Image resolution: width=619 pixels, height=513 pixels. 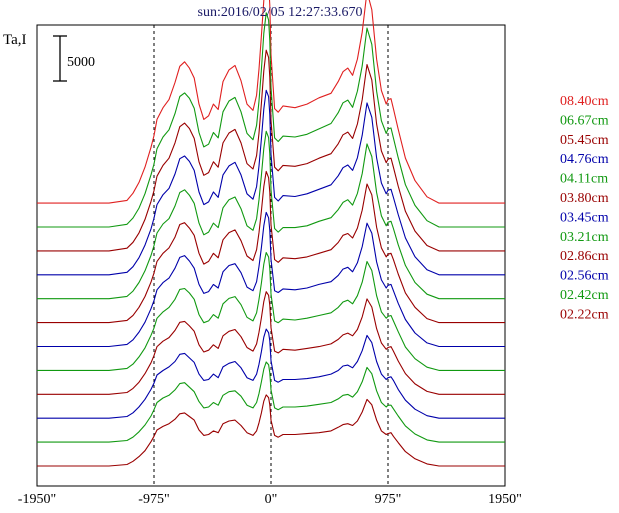 What do you see at coordinates (505, 499) in the screenshot?
I see `x-tick-label: 1950"` at bounding box center [505, 499].